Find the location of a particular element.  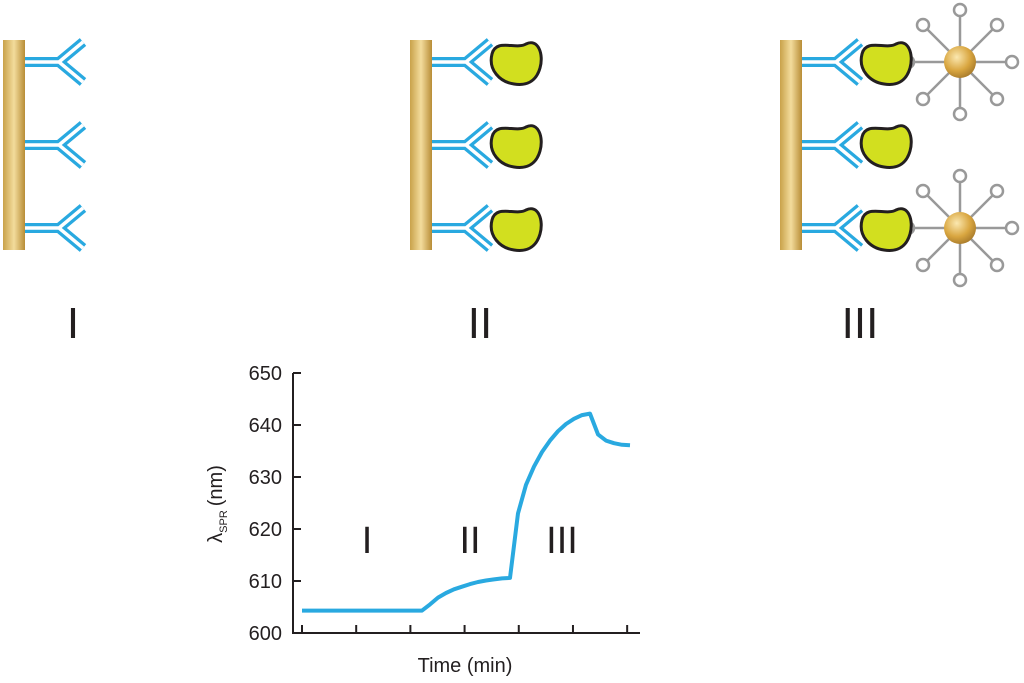

annotation: II is located at coordinates (469, 541).